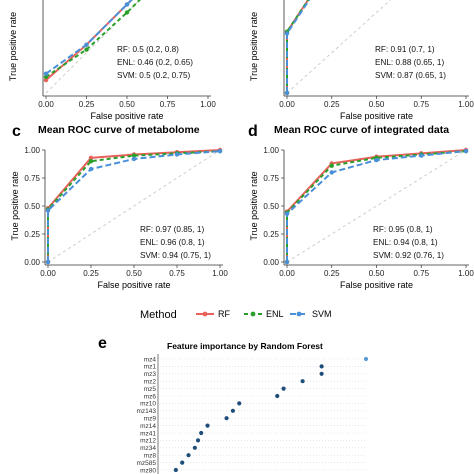 The width and height of the screenshot is (474, 474). I want to click on legend-label-enl: ENL, so click(275, 314).